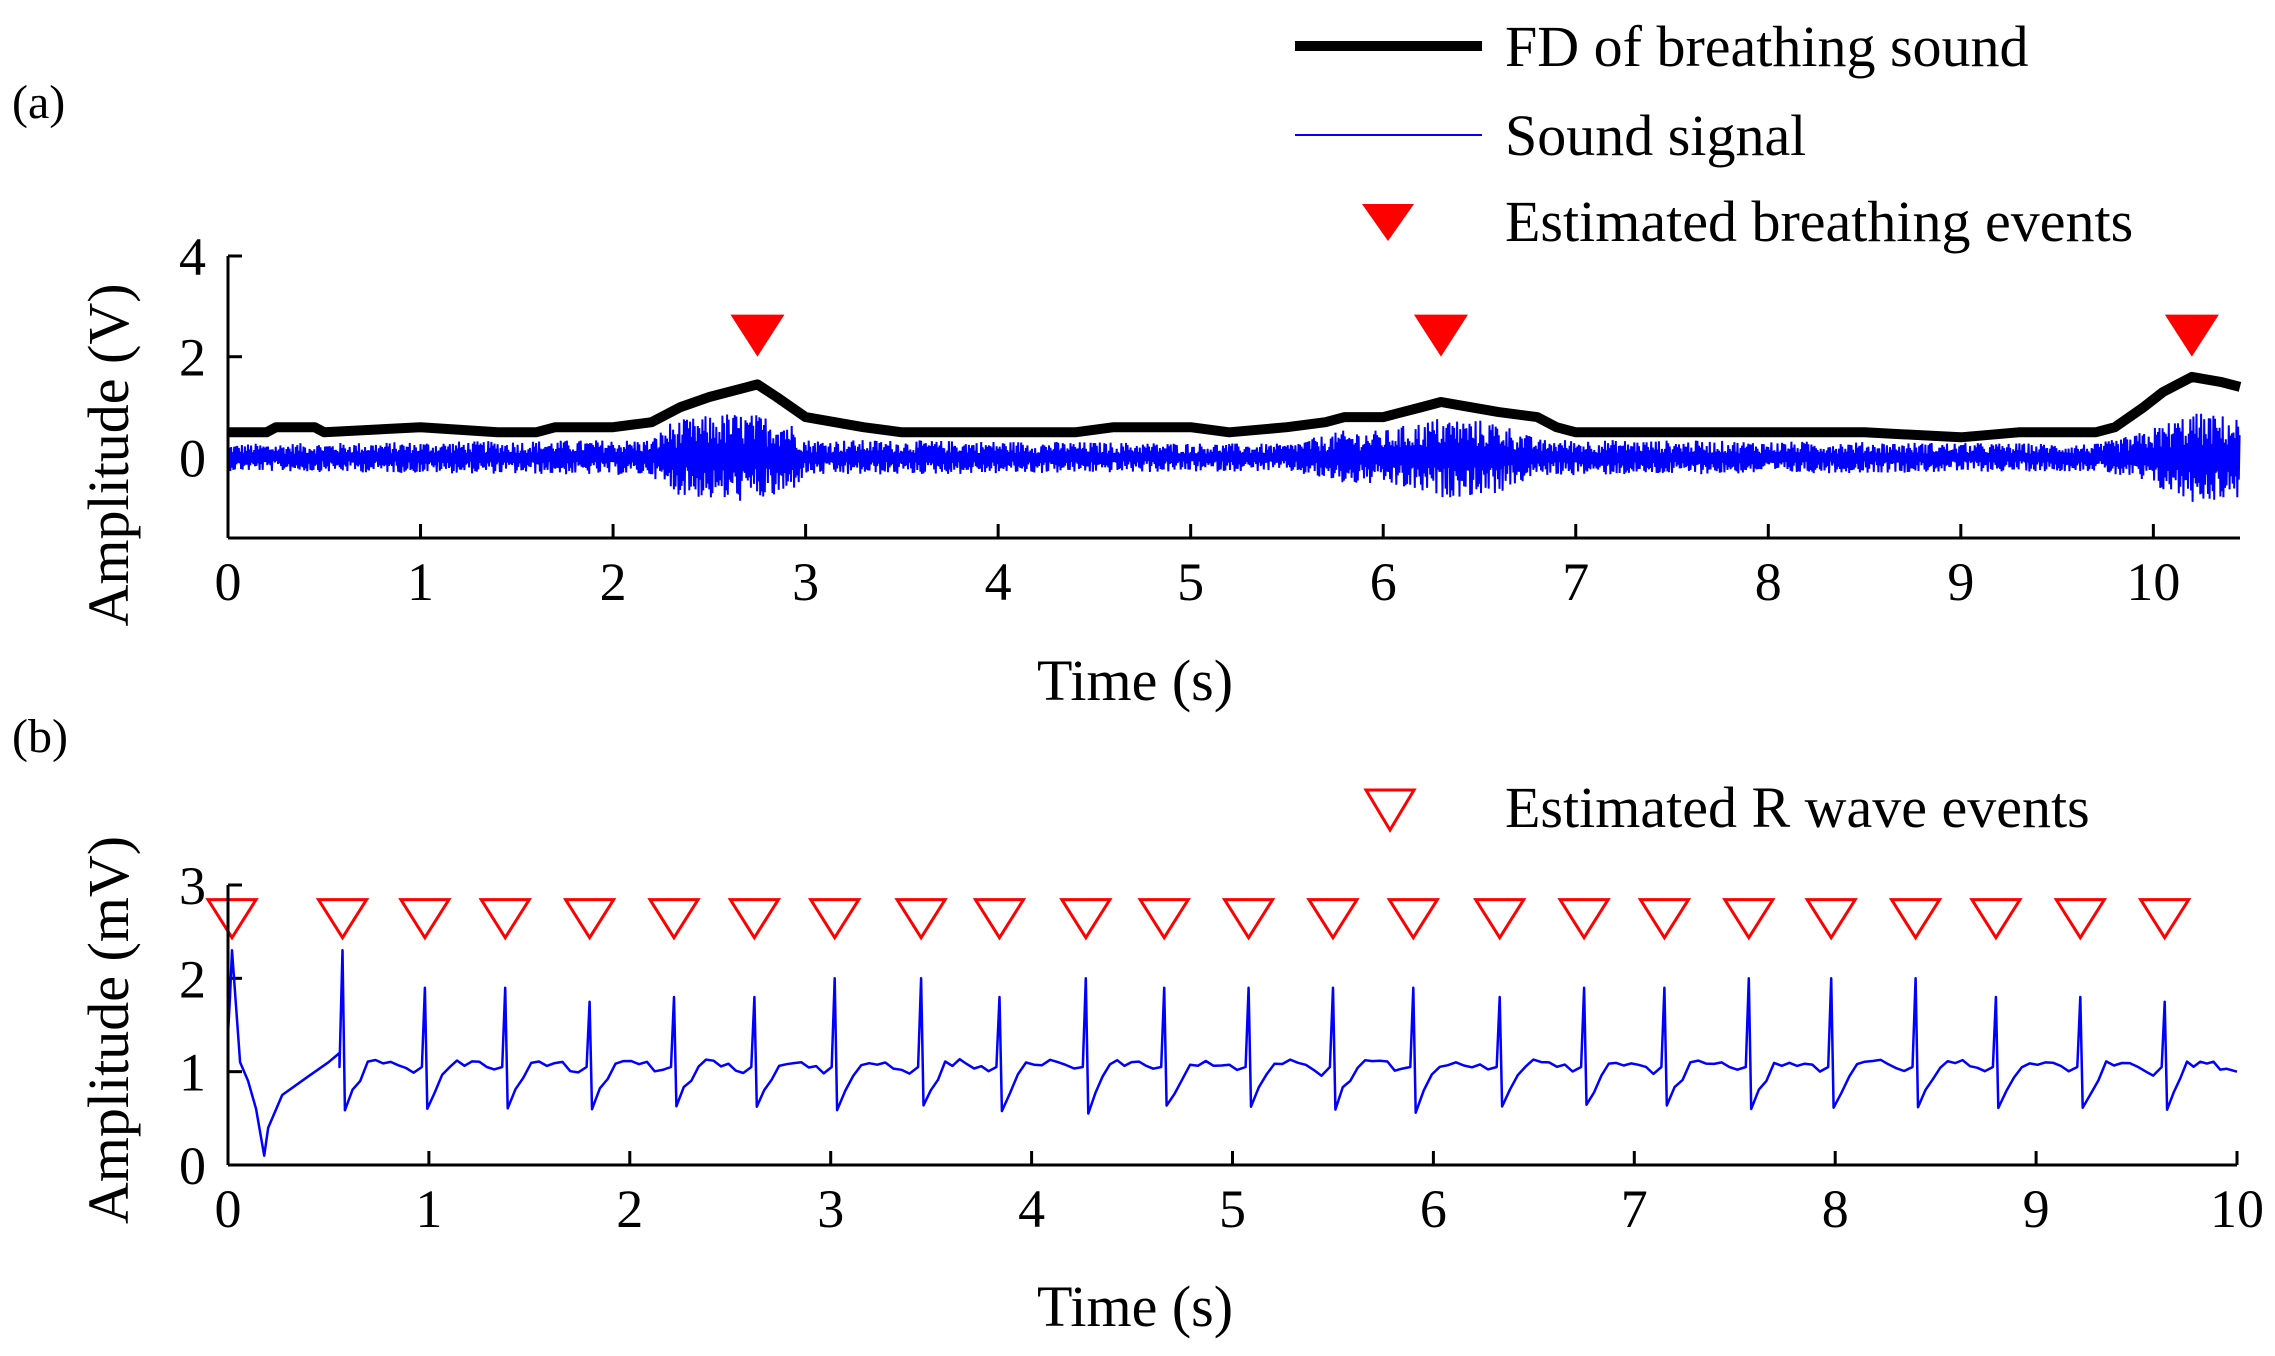 The image size is (2275, 1356). I want to click on sound-signal-line, so click(1234, 457).